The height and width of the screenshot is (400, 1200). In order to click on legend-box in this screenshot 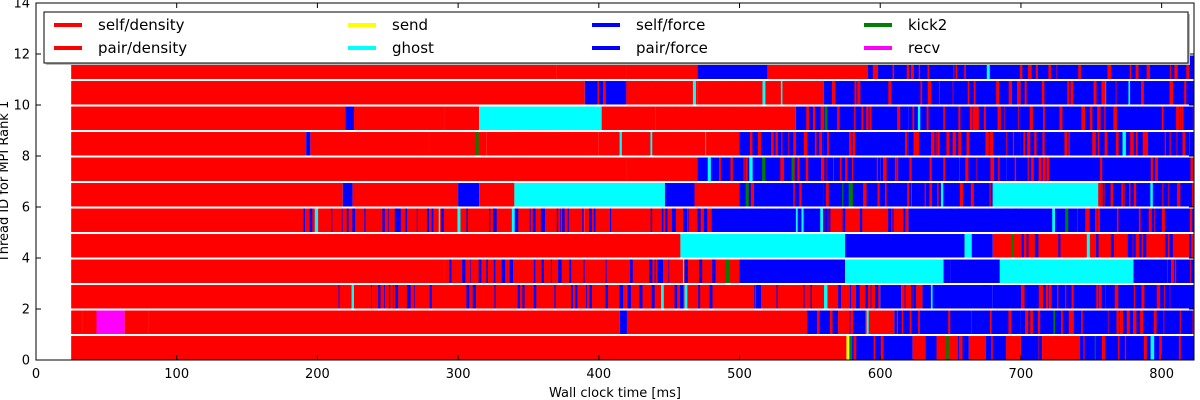, I will do `click(616, 37)`.